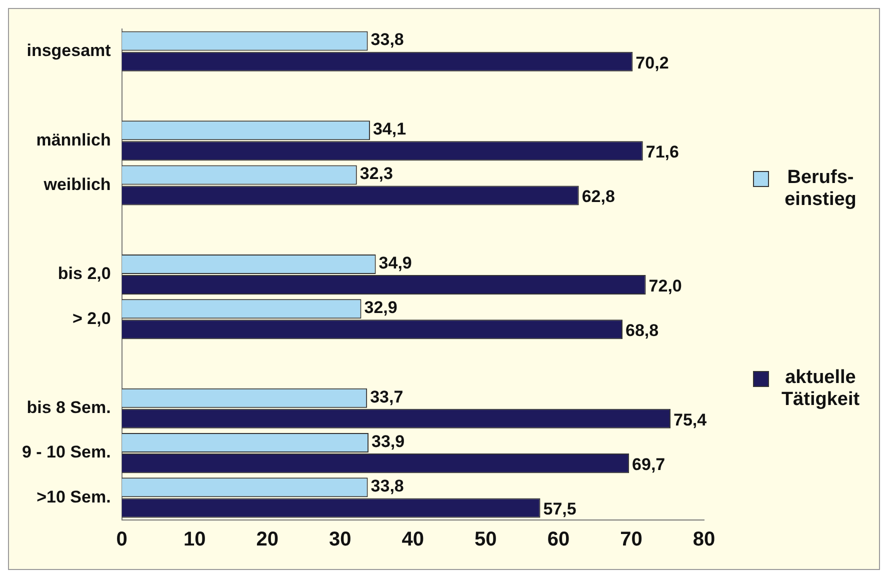 Image resolution: width=888 pixels, height=577 pixels. I want to click on x-tick-label: 10, so click(194, 539).